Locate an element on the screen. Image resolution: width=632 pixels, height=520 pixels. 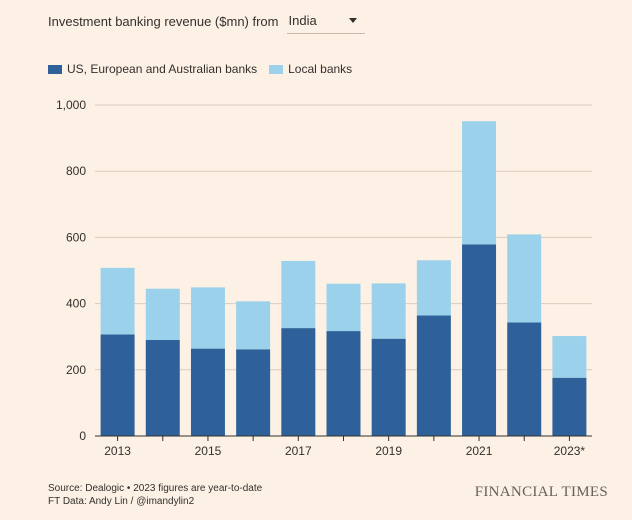
bar-local-2017 is located at coordinates (298, 294).